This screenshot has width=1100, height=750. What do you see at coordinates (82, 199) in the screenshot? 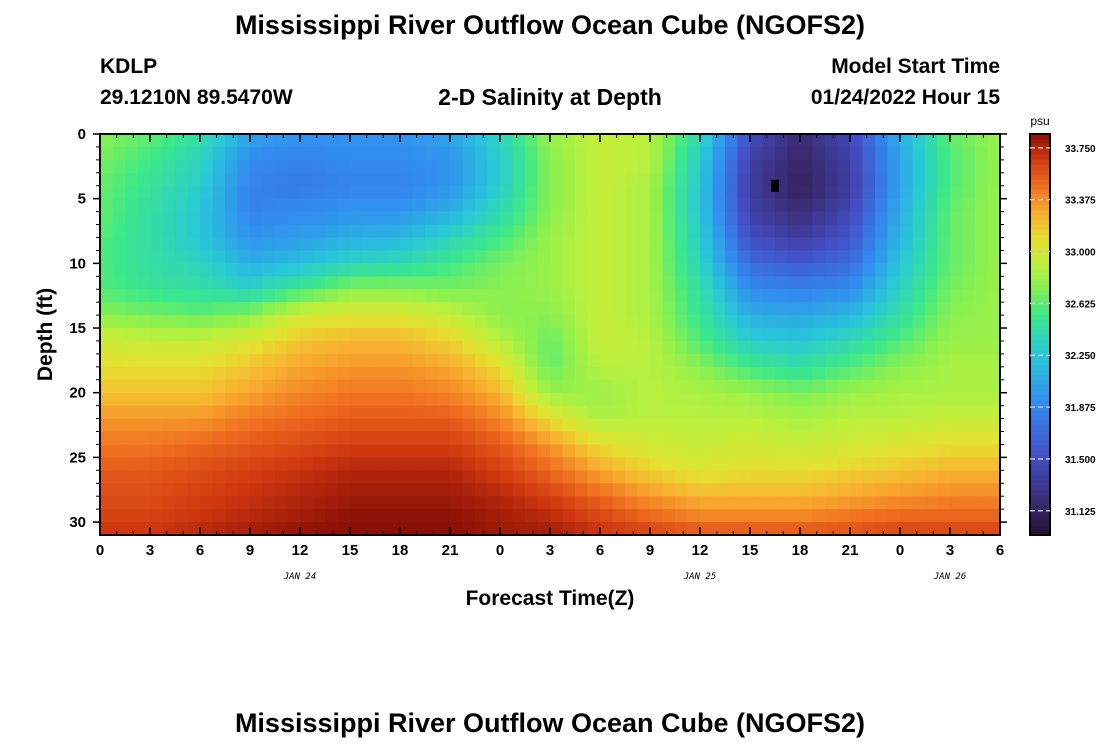
I see `y-tick-label: 5` at bounding box center [82, 199].